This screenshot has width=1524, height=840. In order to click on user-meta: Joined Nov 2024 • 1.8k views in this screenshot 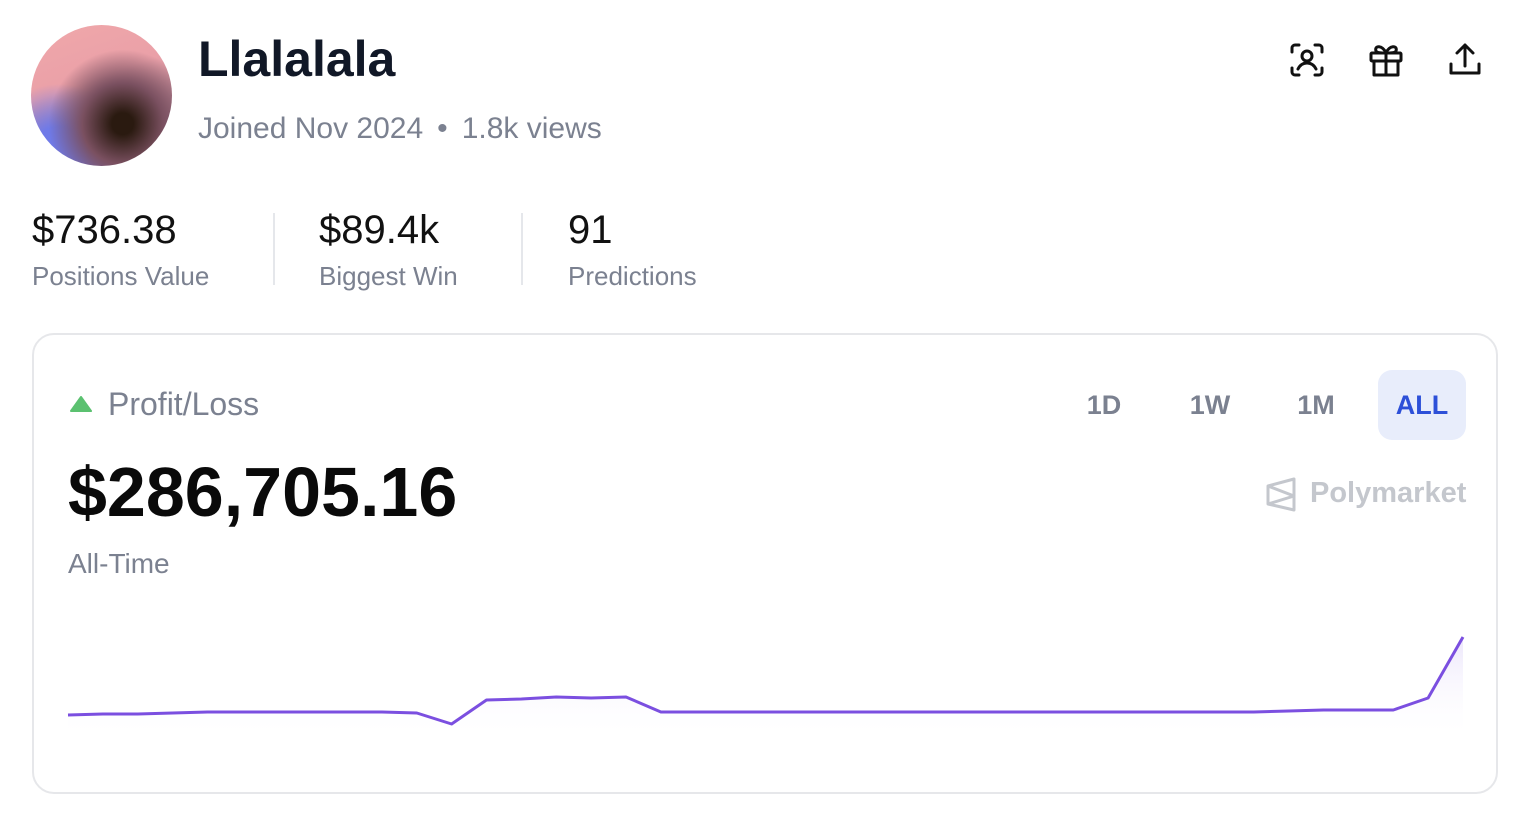, I will do `click(400, 129)`.